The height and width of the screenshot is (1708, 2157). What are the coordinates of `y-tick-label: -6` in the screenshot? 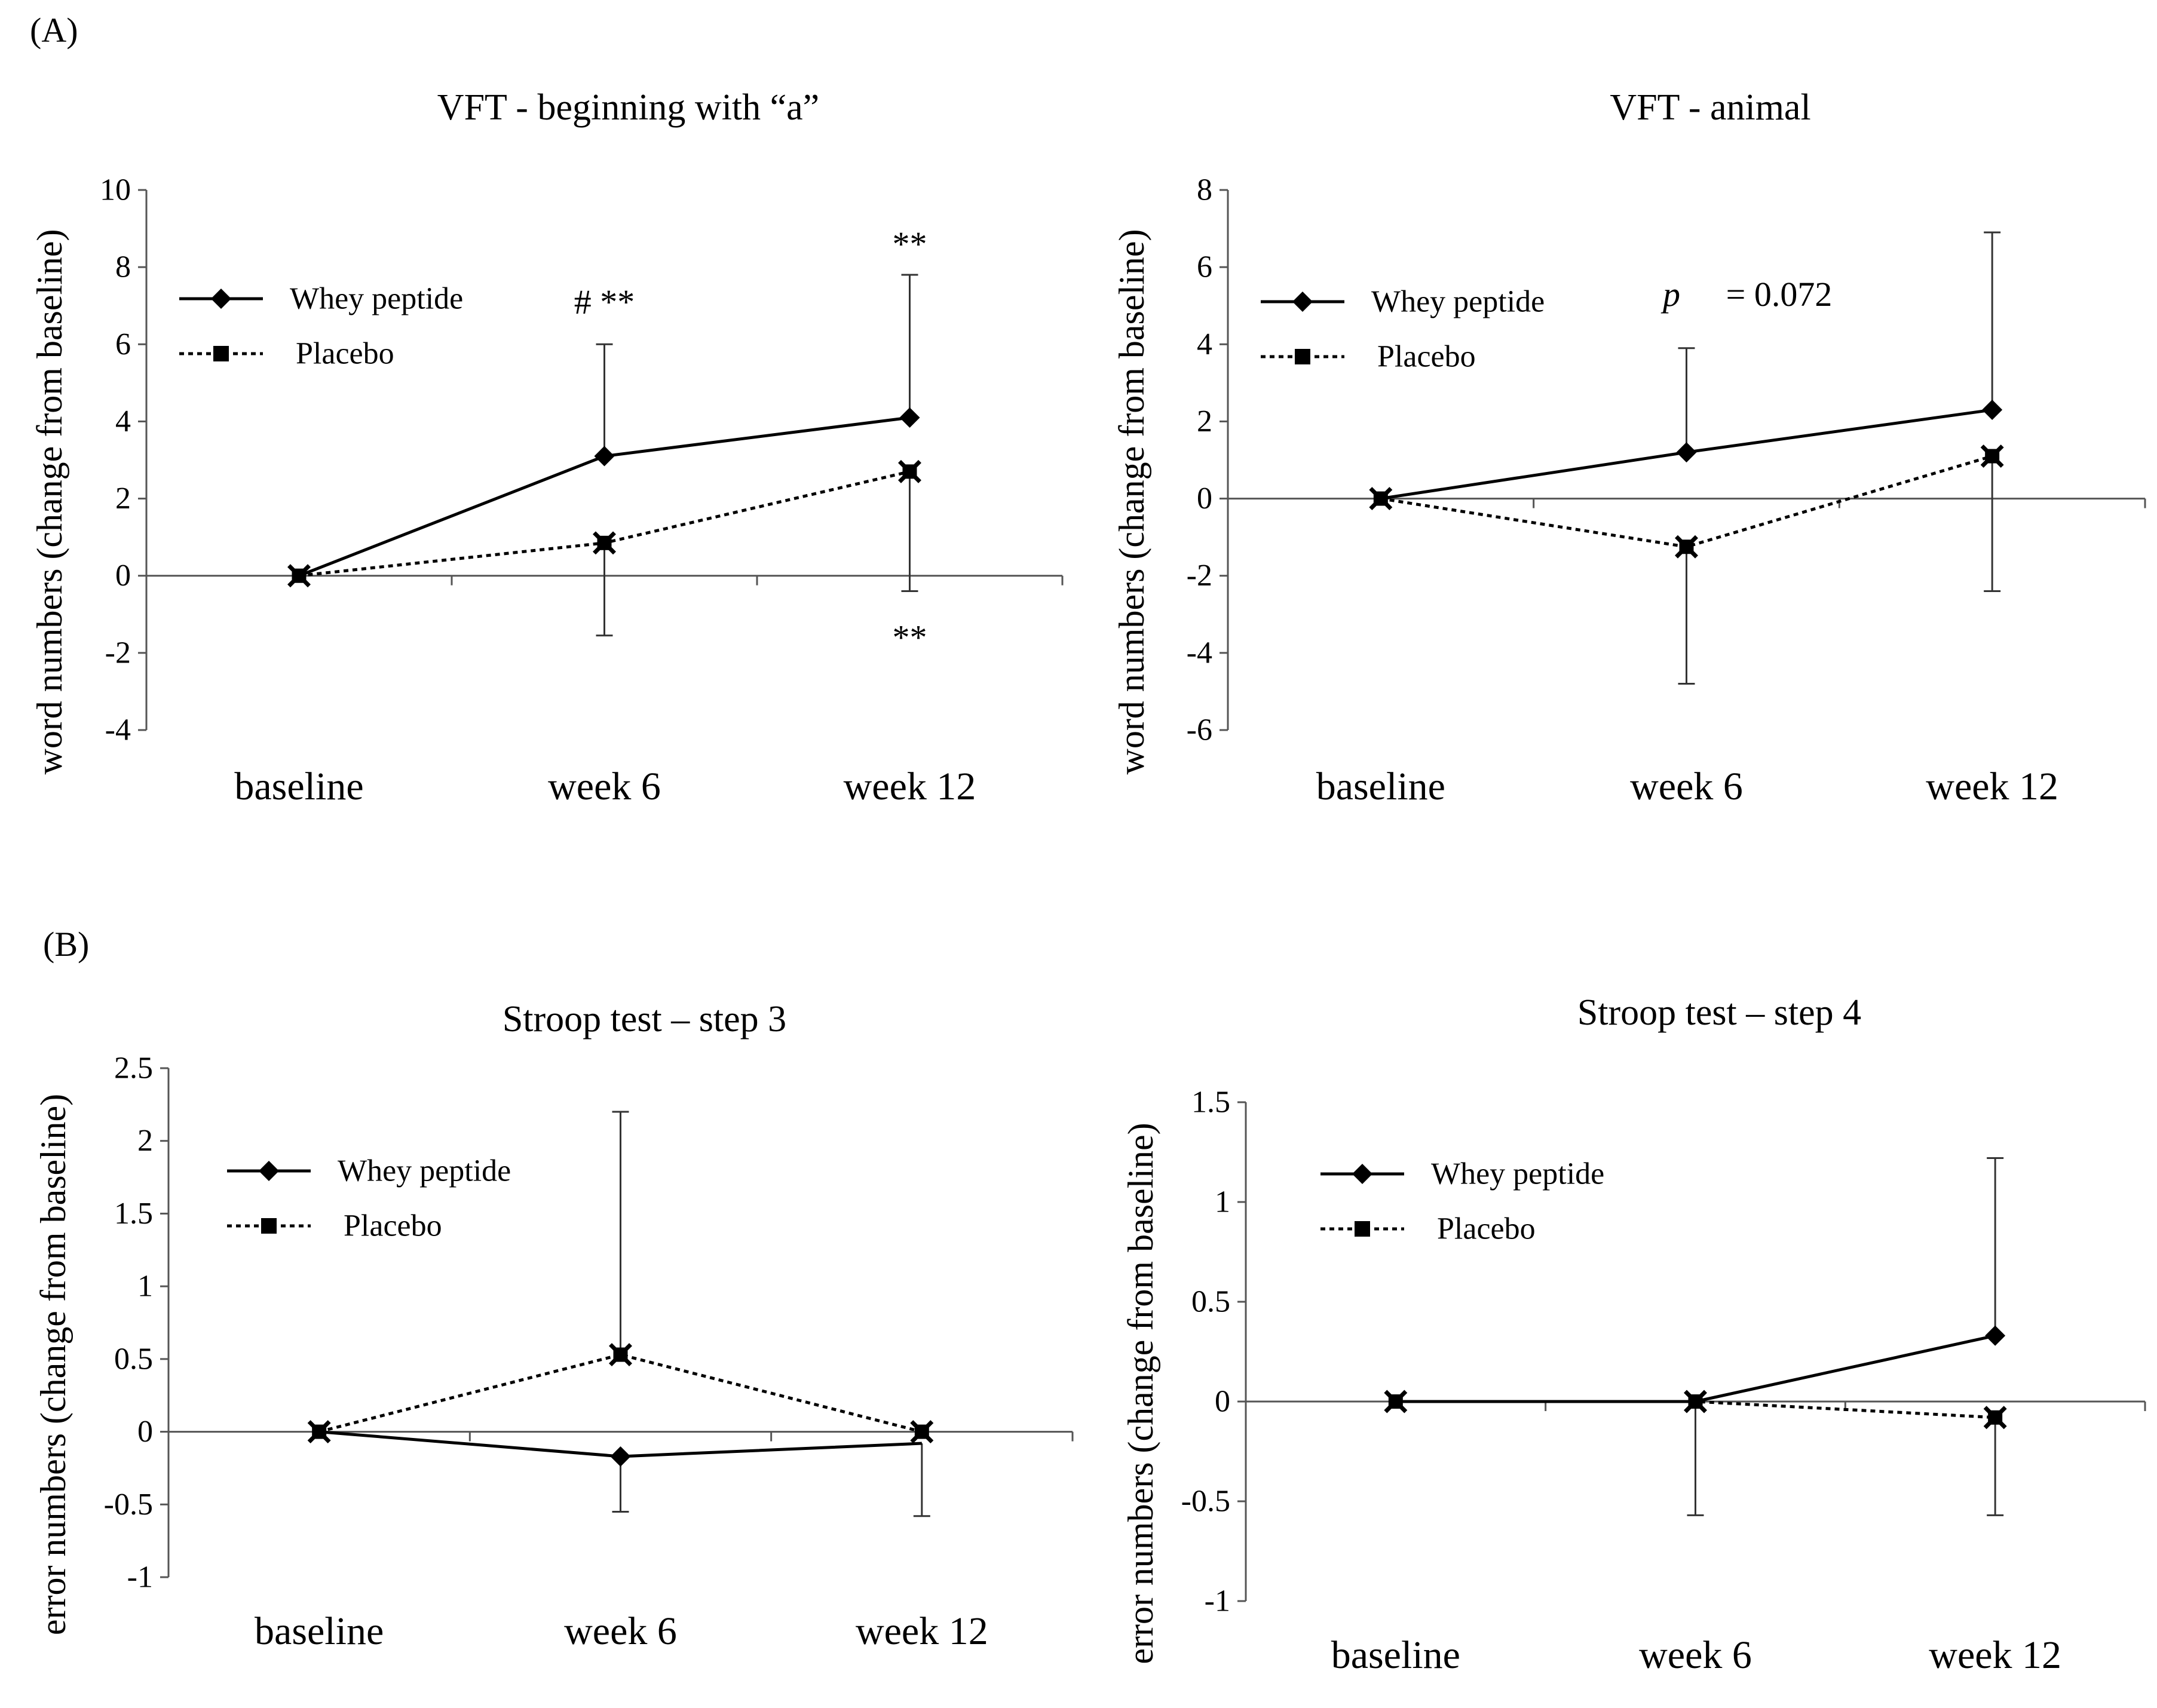 It's located at (1200, 730).